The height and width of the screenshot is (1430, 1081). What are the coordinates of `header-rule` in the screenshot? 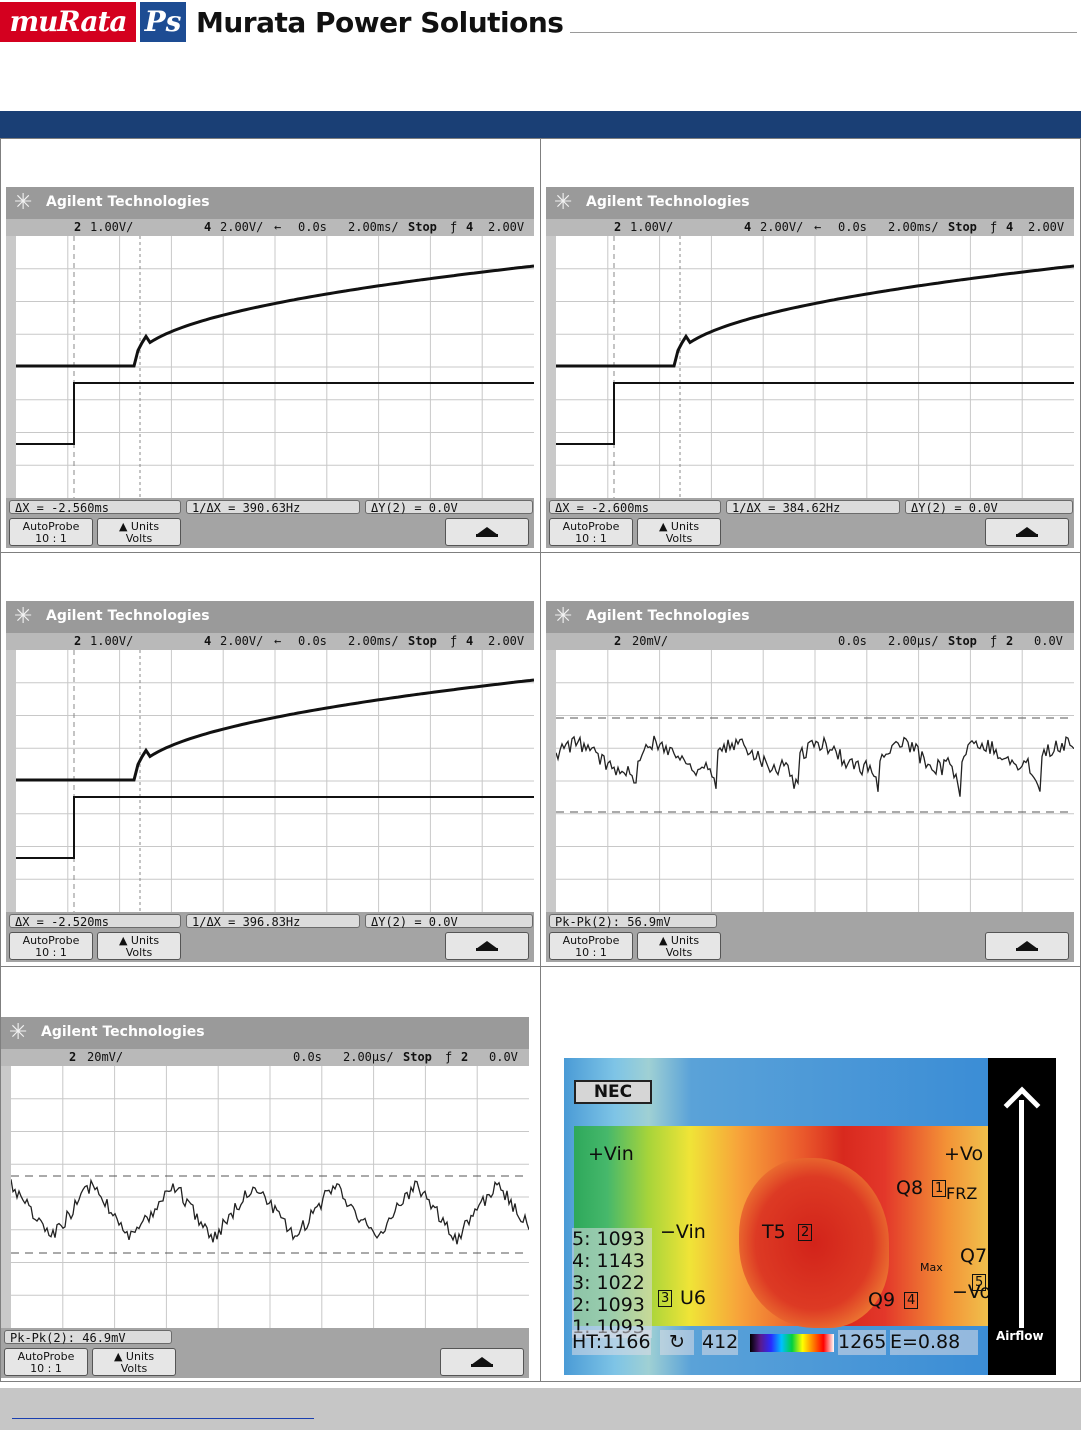 It's located at (823, 32).